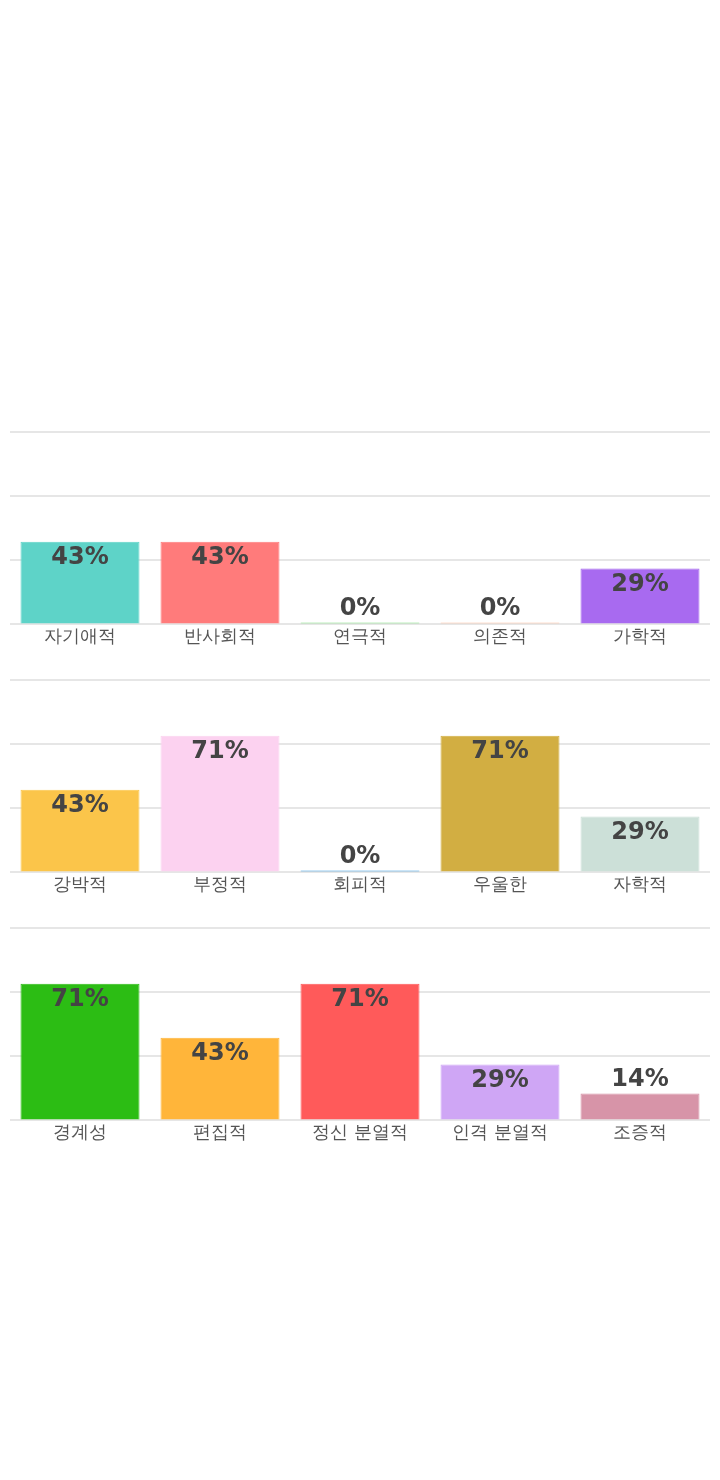 This screenshot has height=1480, width=720. What do you see at coordinates (220, 635) in the screenshot?
I see `x-tick-label: 반사회적` at bounding box center [220, 635].